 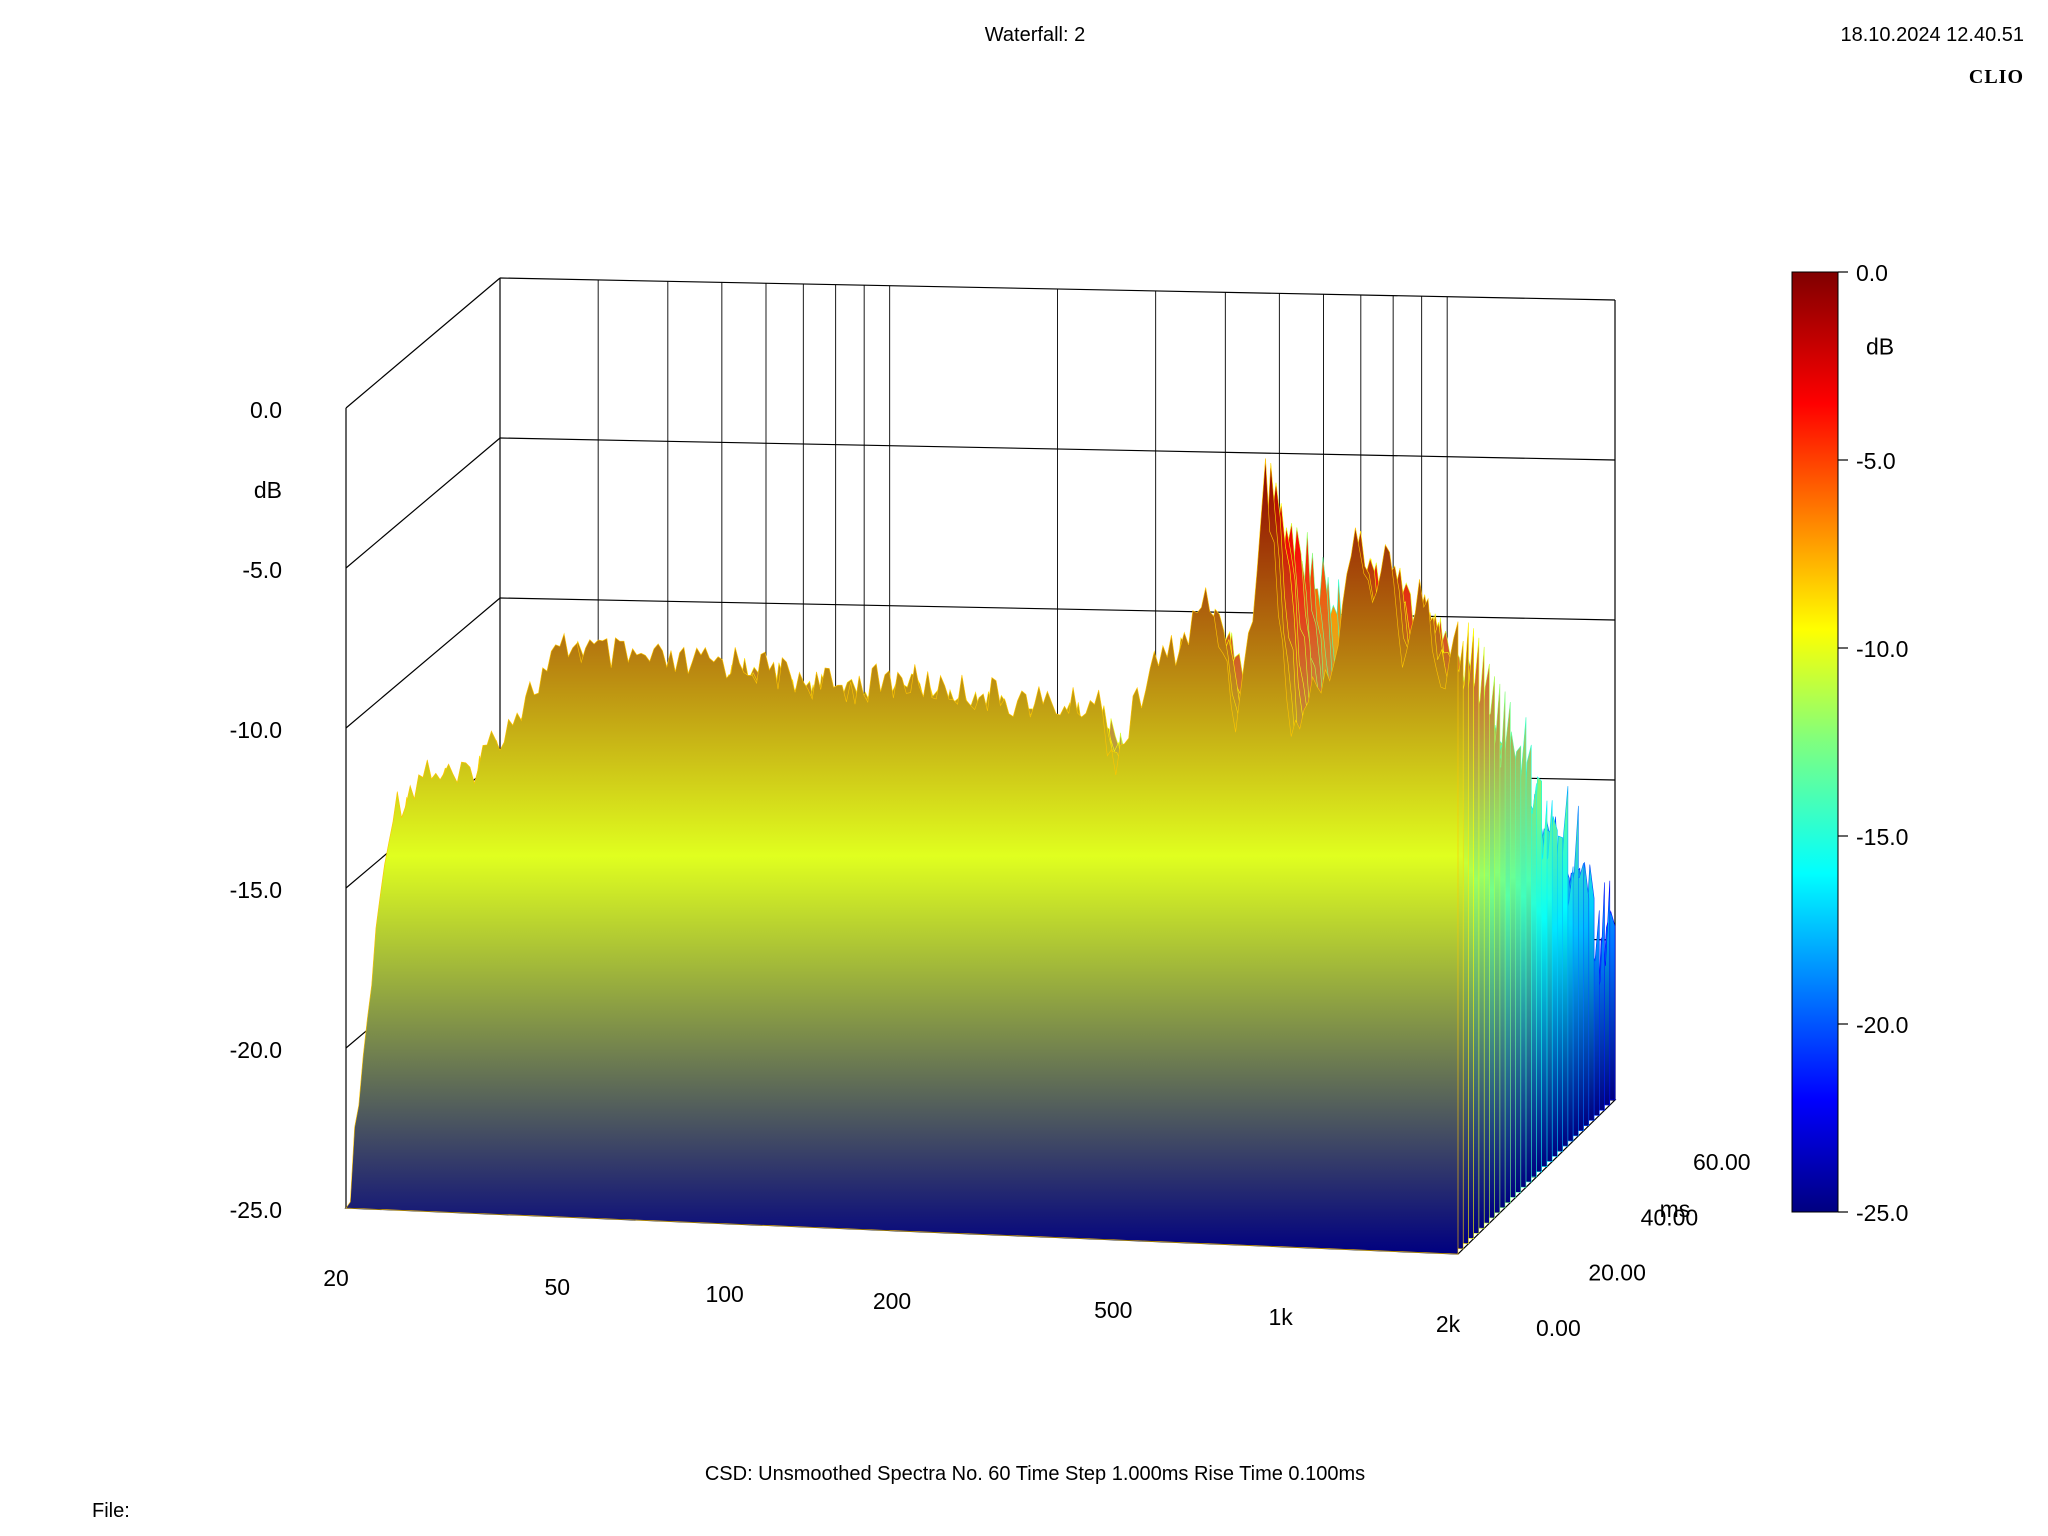 I want to click on brand-logo: CLIO, so click(x=1996, y=77).